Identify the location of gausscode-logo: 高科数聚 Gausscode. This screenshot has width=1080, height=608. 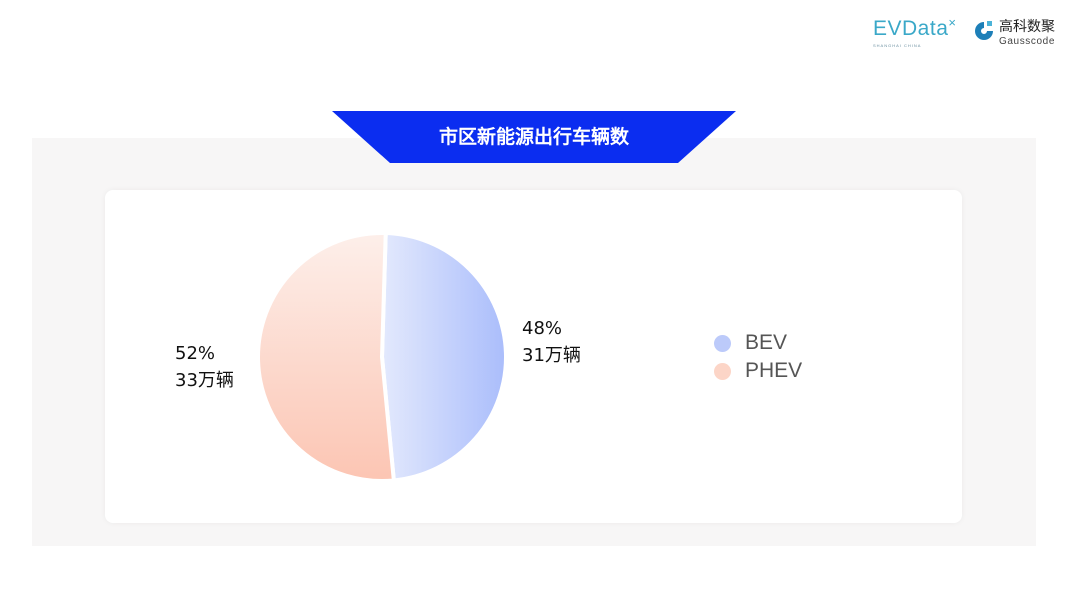
(1013, 33).